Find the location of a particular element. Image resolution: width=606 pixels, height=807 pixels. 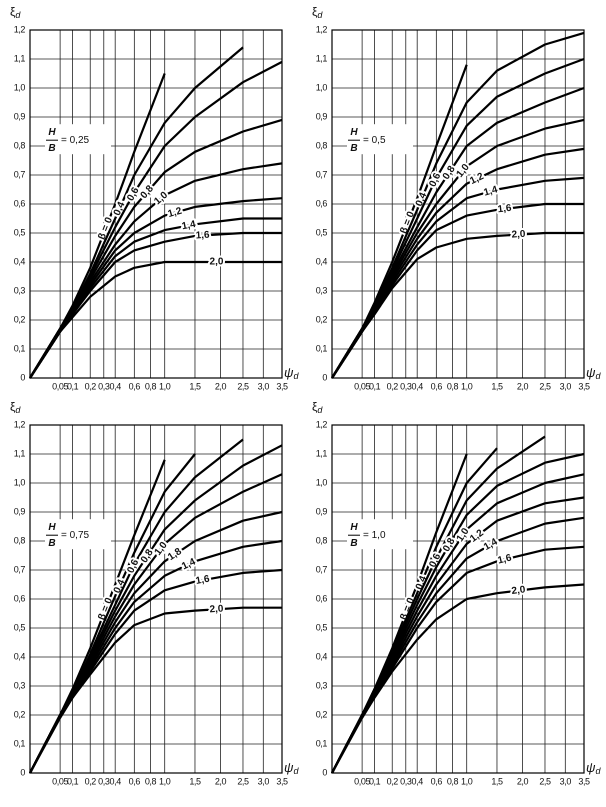

curve-label: 1,2 is located at coordinates (175, 212).